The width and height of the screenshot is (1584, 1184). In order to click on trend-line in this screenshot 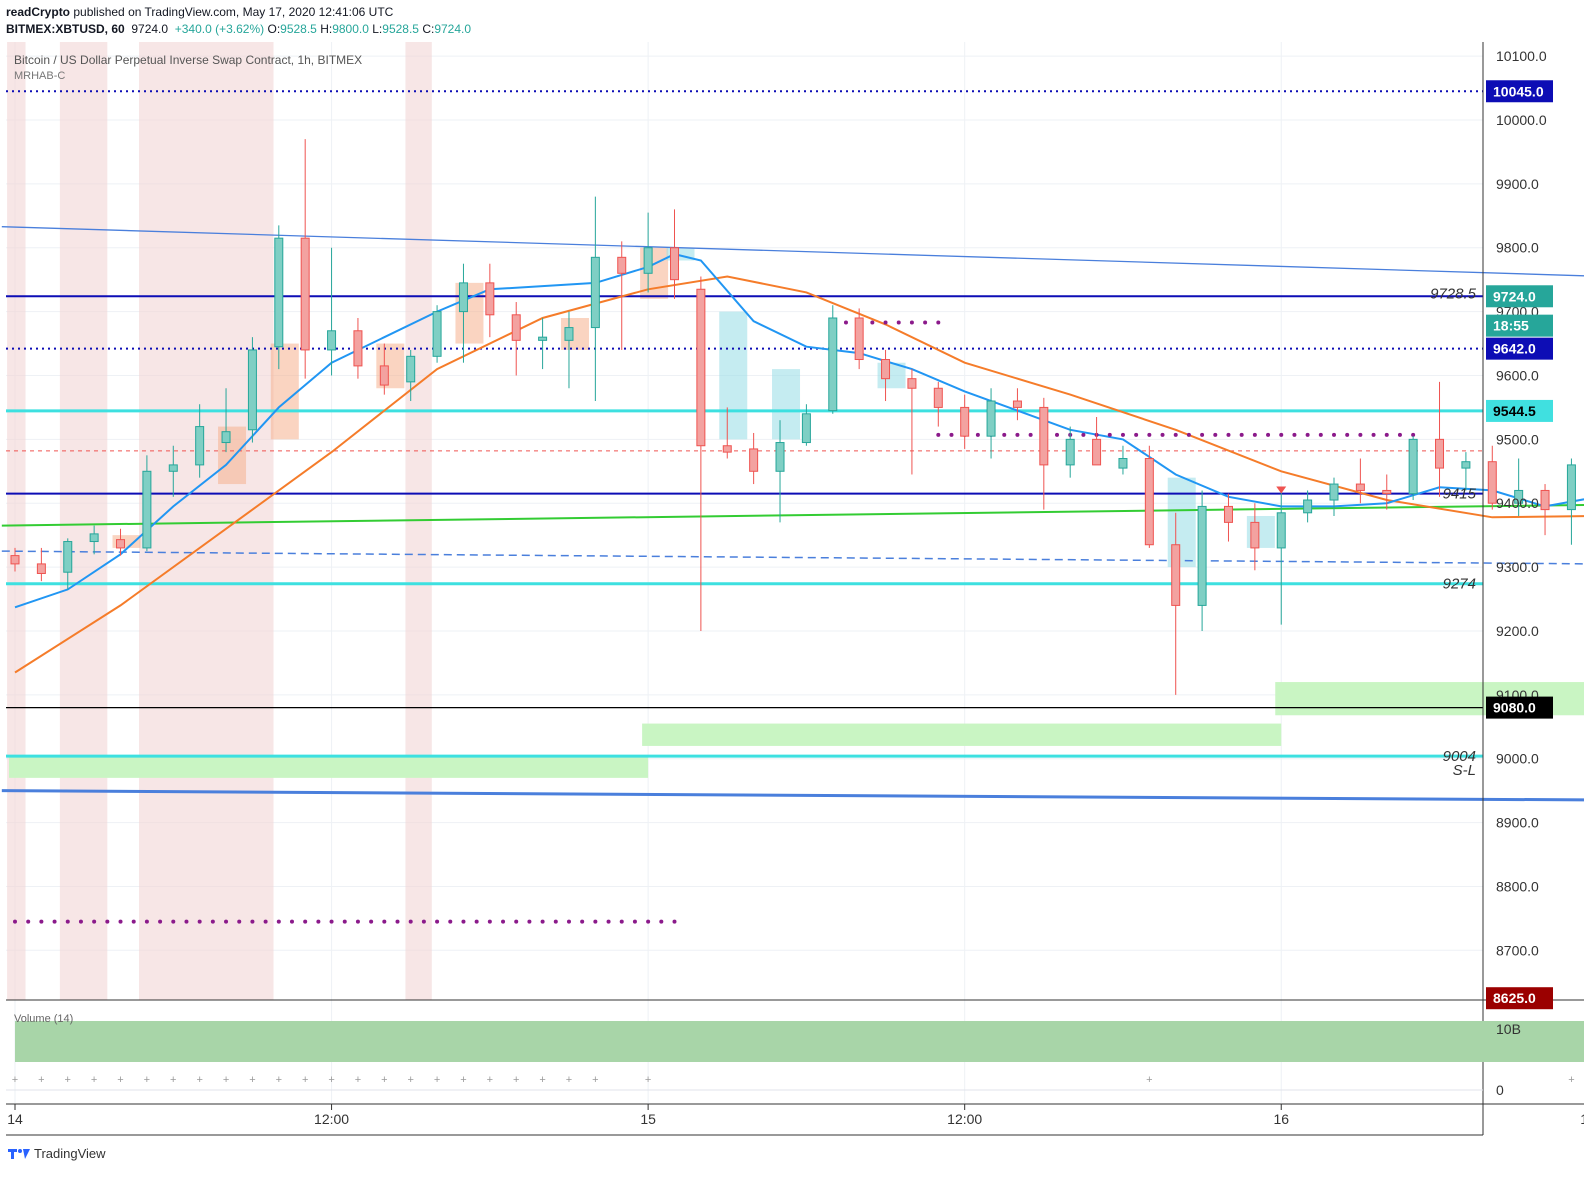, I will do `click(792, 795)`.